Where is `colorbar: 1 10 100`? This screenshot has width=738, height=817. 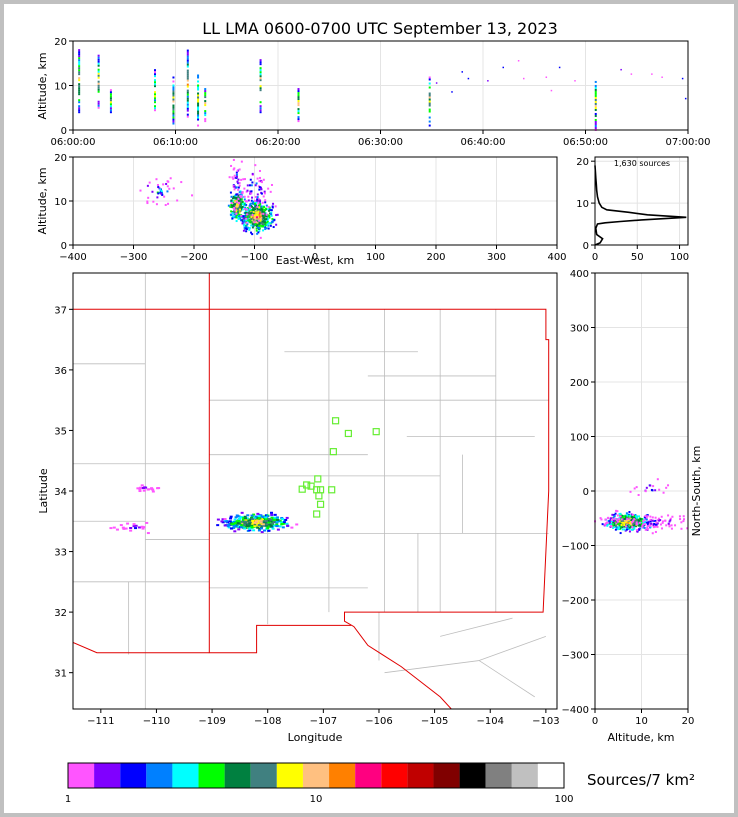
colorbar: 1 10 100 is located at coordinates (319, 783).